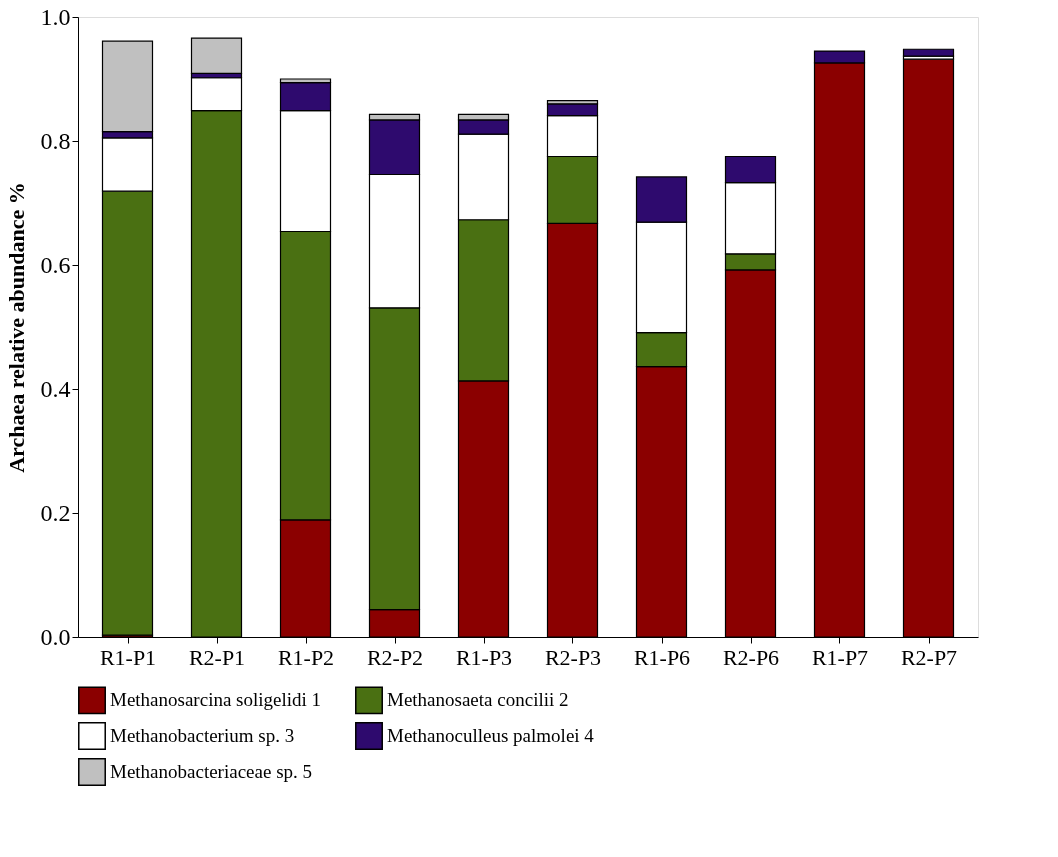 This screenshot has height=857, width=1058. What do you see at coordinates (211, 771) in the screenshot?
I see `legend-label: Methanobacteriaceae sp. 5` at bounding box center [211, 771].